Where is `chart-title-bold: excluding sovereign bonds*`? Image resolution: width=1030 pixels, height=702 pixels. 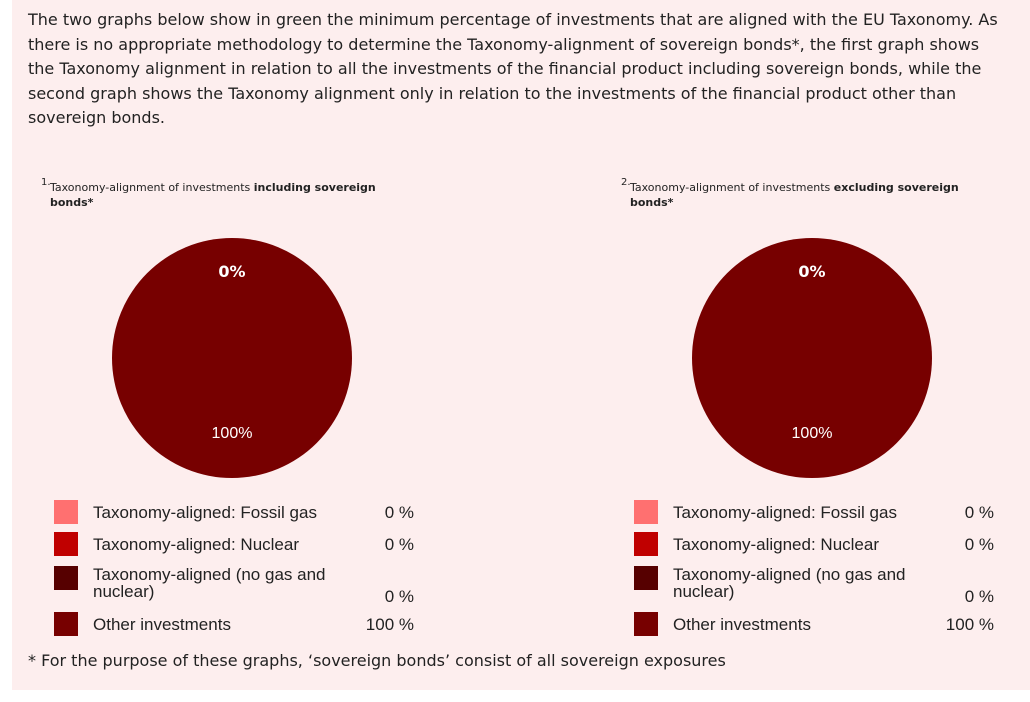
chart-title-bold: excluding sovereign bonds* is located at coordinates (794, 195).